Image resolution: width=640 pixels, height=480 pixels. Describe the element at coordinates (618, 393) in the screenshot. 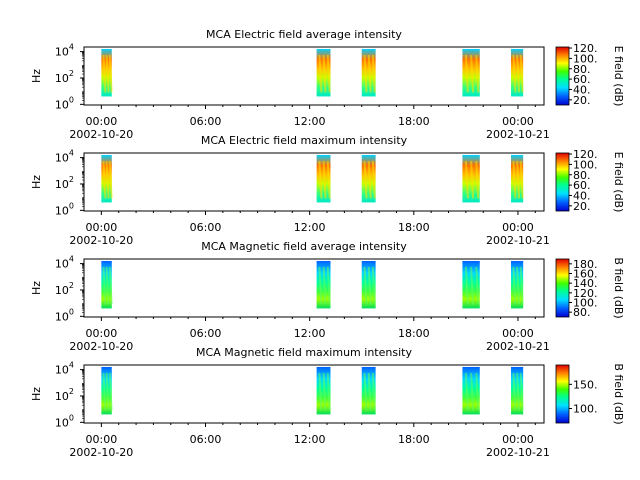

I see `colorbar-label: B field (dB)` at that location.